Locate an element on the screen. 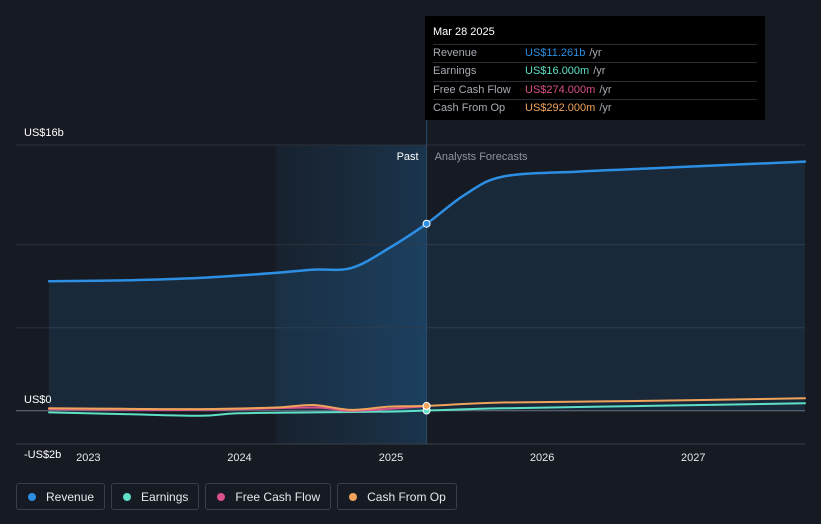 The image size is (821, 524). x-tick-label: 2027 is located at coordinates (693, 458).